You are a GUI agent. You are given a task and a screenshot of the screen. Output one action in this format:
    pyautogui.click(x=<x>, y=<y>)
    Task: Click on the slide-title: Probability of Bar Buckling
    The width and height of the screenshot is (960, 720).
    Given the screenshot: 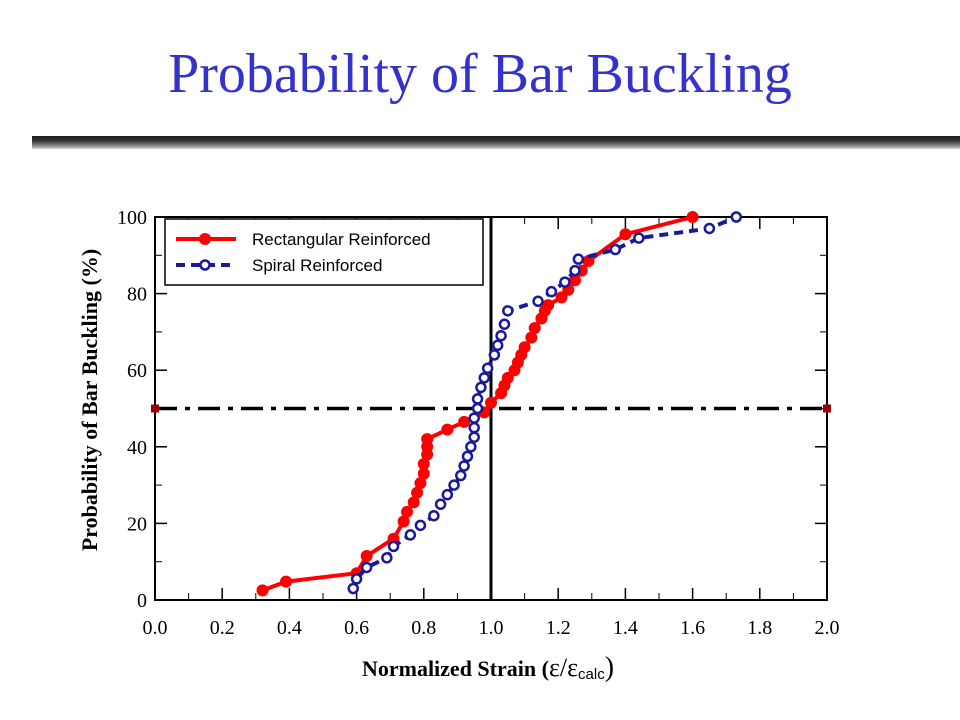 What is the action you would take?
    pyautogui.click(x=480, y=74)
    